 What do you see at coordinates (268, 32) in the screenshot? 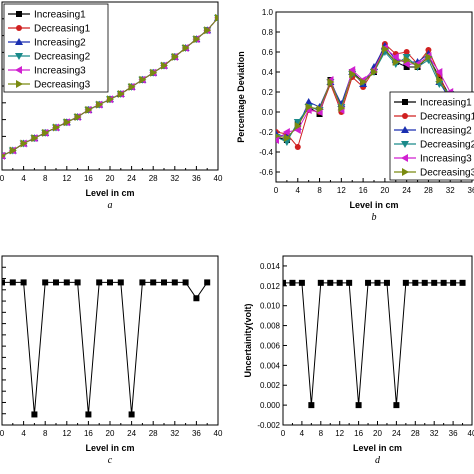
I see `y-tick-label: 0.8` at bounding box center [268, 32].